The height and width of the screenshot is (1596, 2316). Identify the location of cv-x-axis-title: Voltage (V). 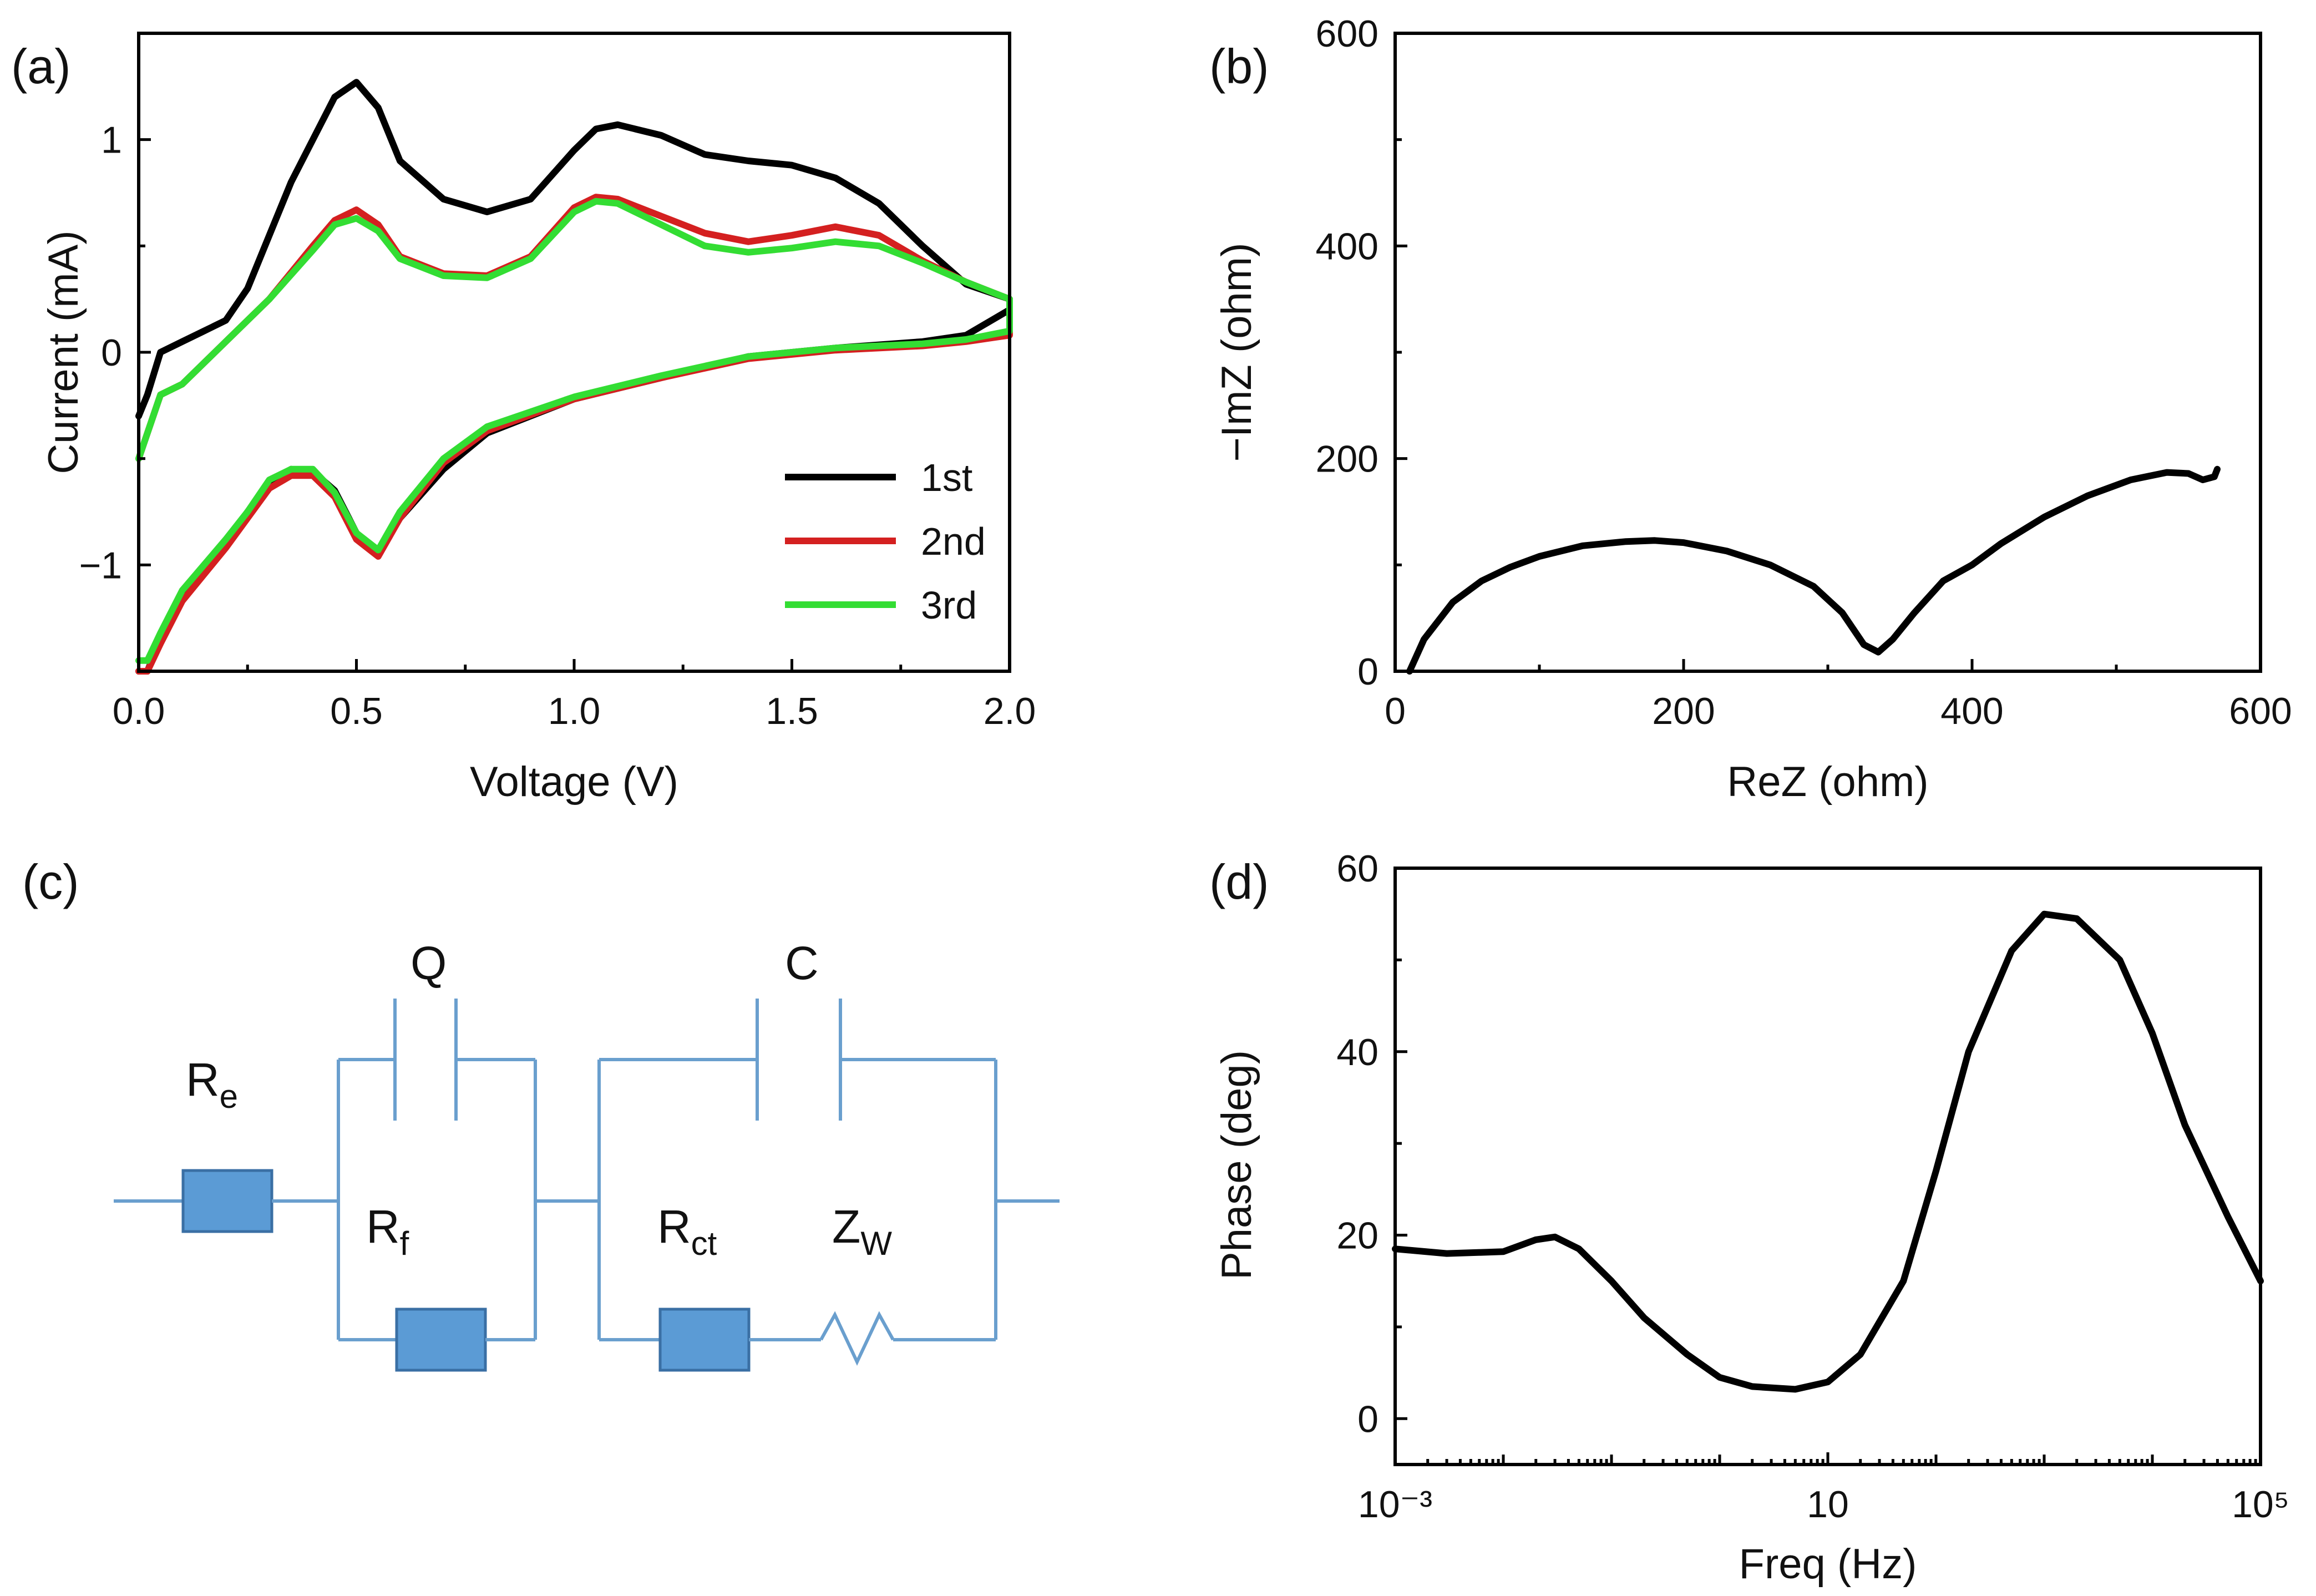
(574, 781).